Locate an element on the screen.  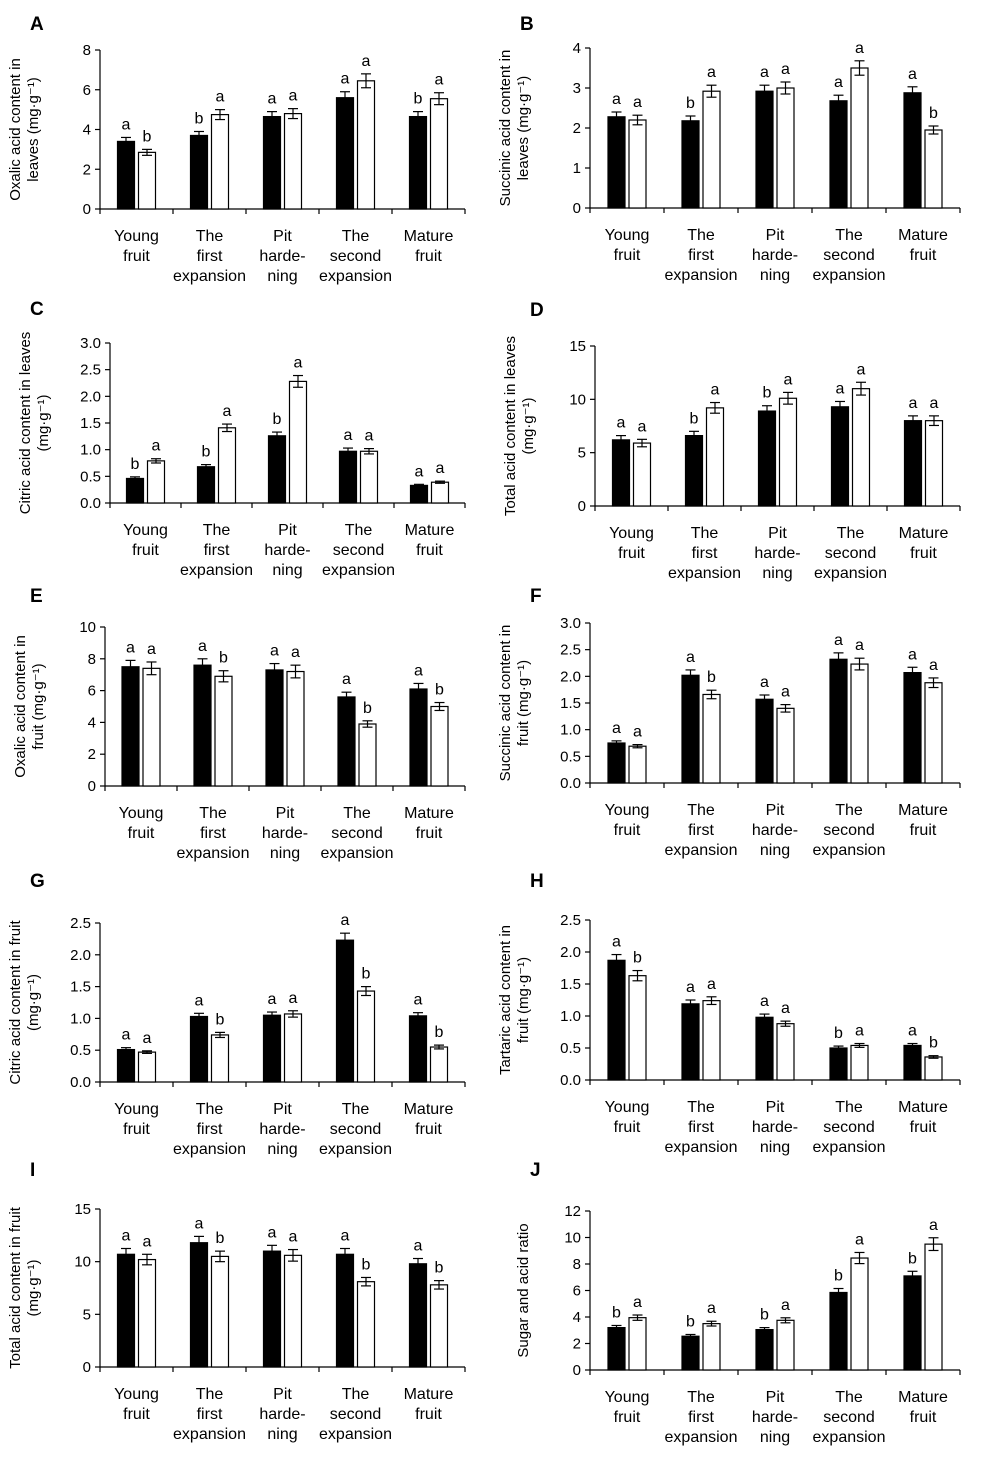
y-axis-label: (mg·g⁻¹) is located at coordinates (528, 425).